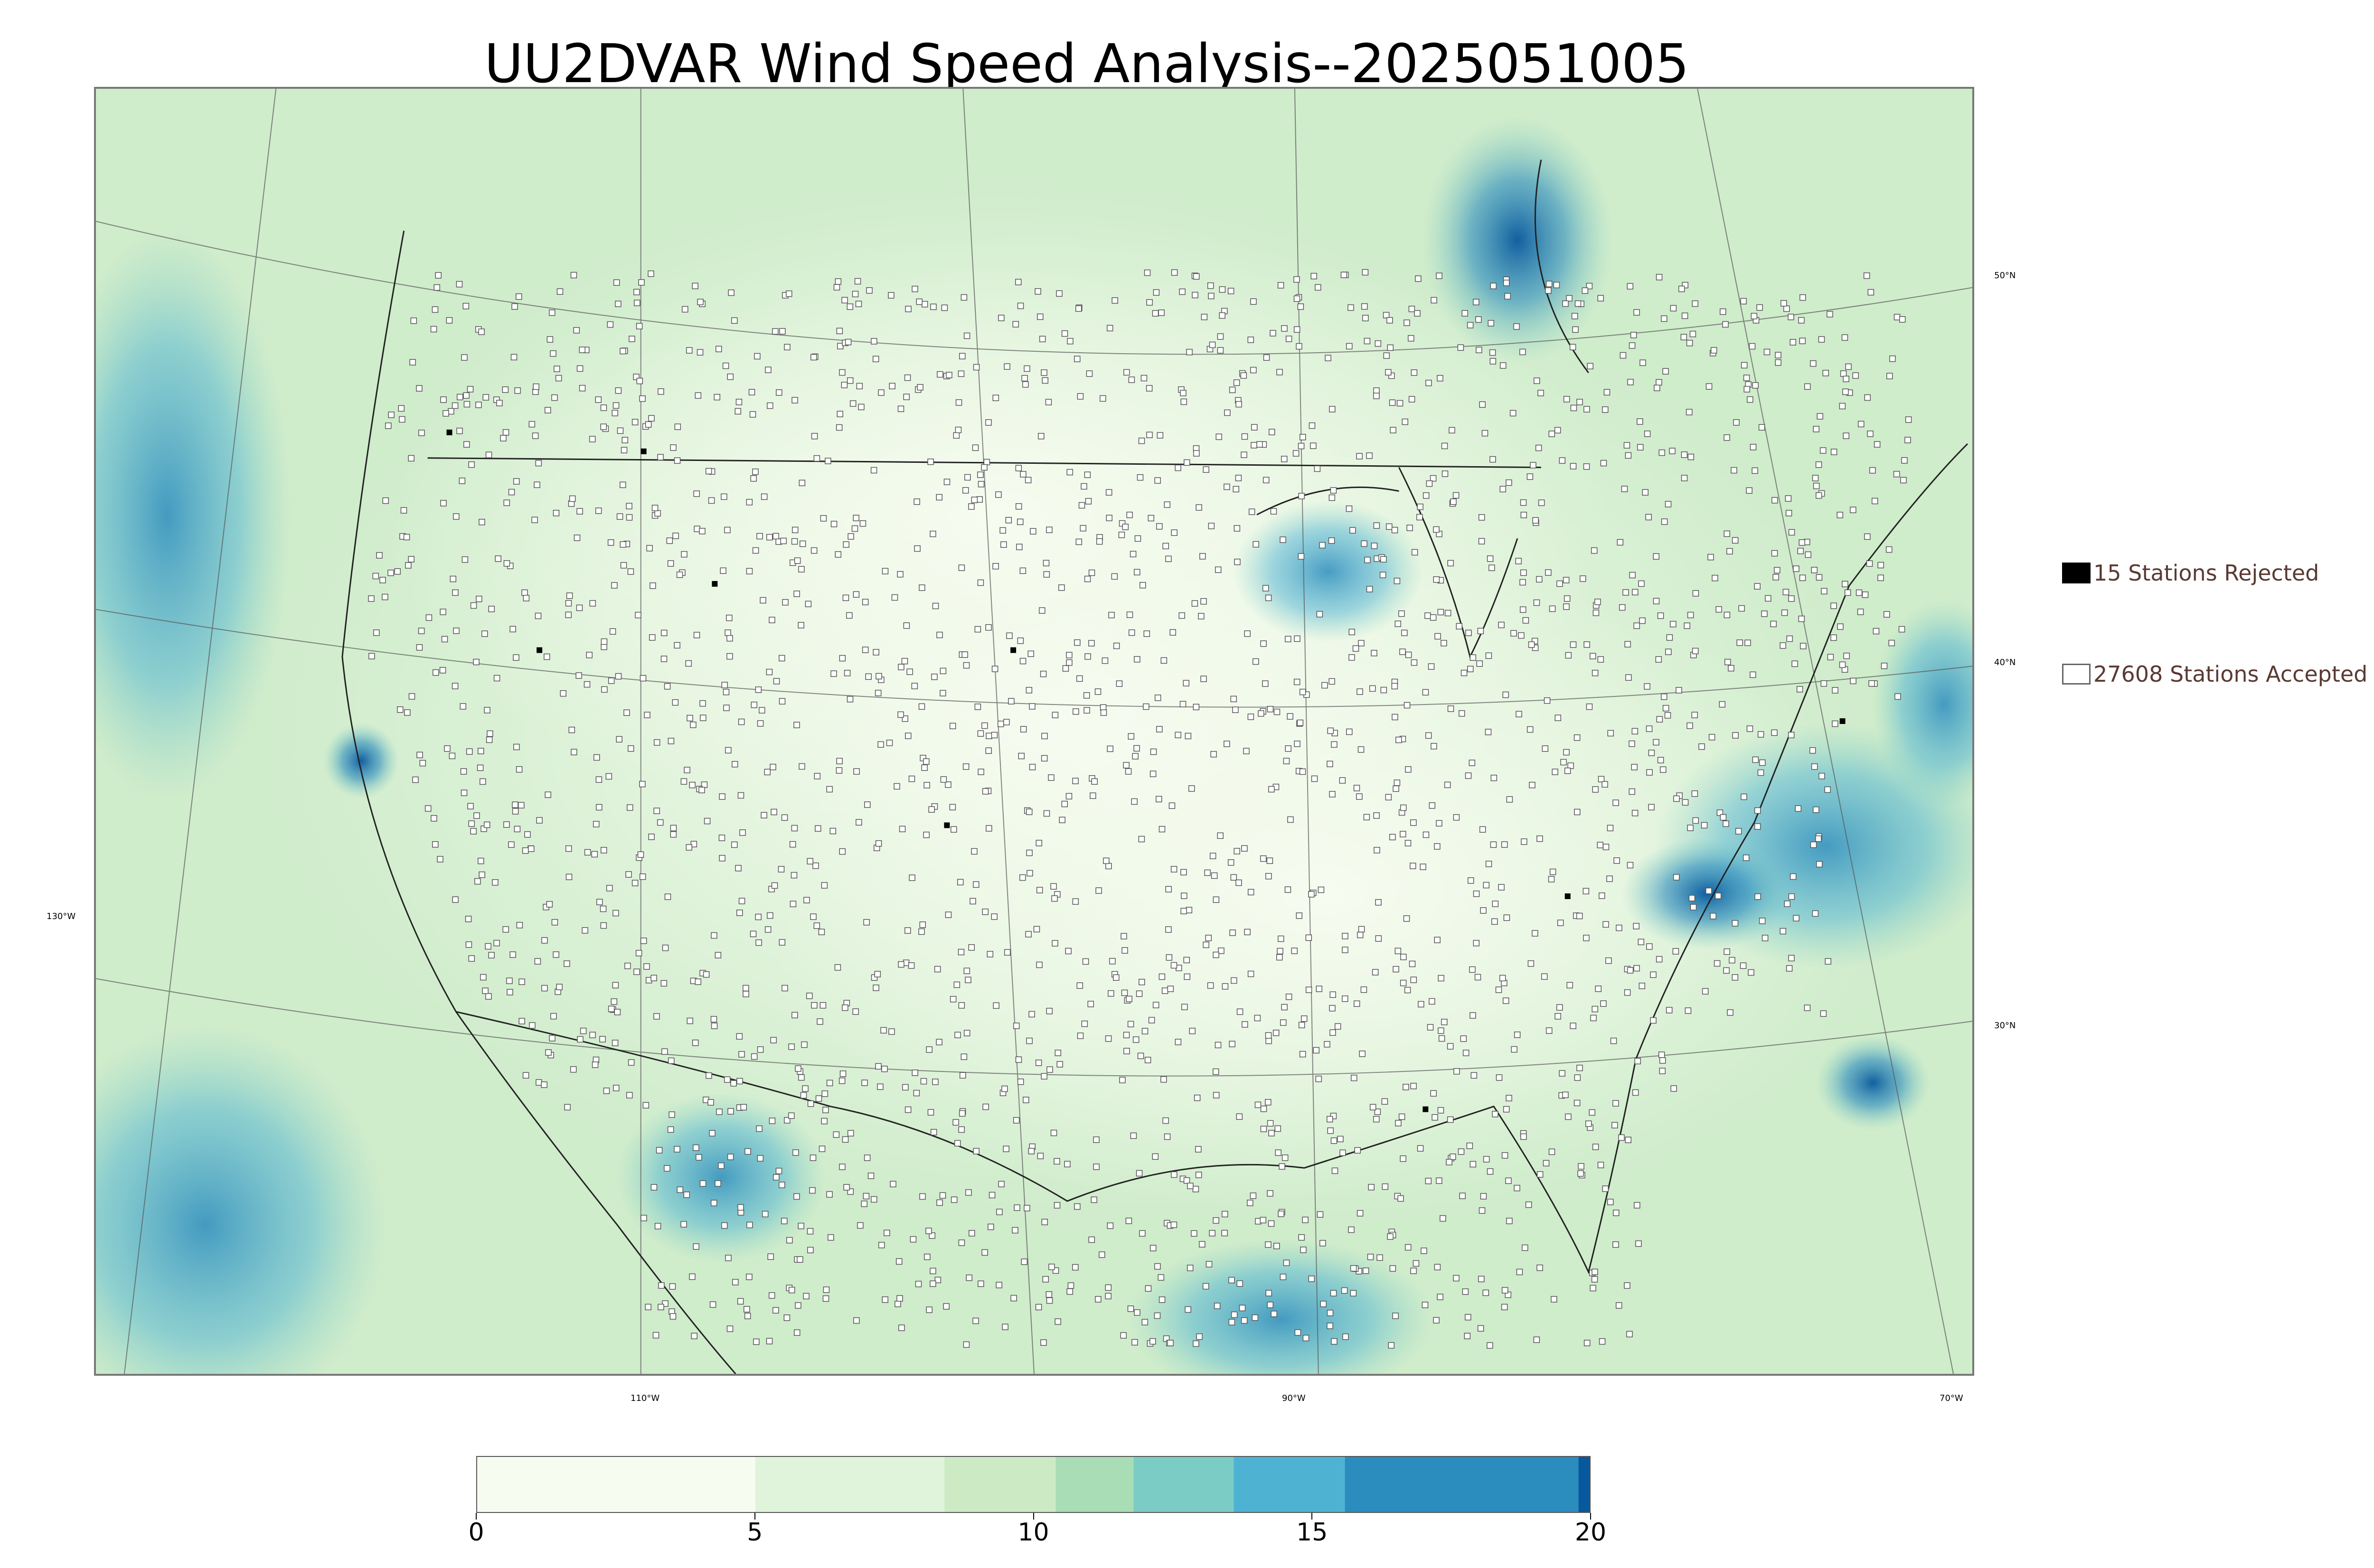 The image size is (2374, 1568). What do you see at coordinates (2005, 276) in the screenshot?
I see `lat-label-50n: 50°N` at bounding box center [2005, 276].